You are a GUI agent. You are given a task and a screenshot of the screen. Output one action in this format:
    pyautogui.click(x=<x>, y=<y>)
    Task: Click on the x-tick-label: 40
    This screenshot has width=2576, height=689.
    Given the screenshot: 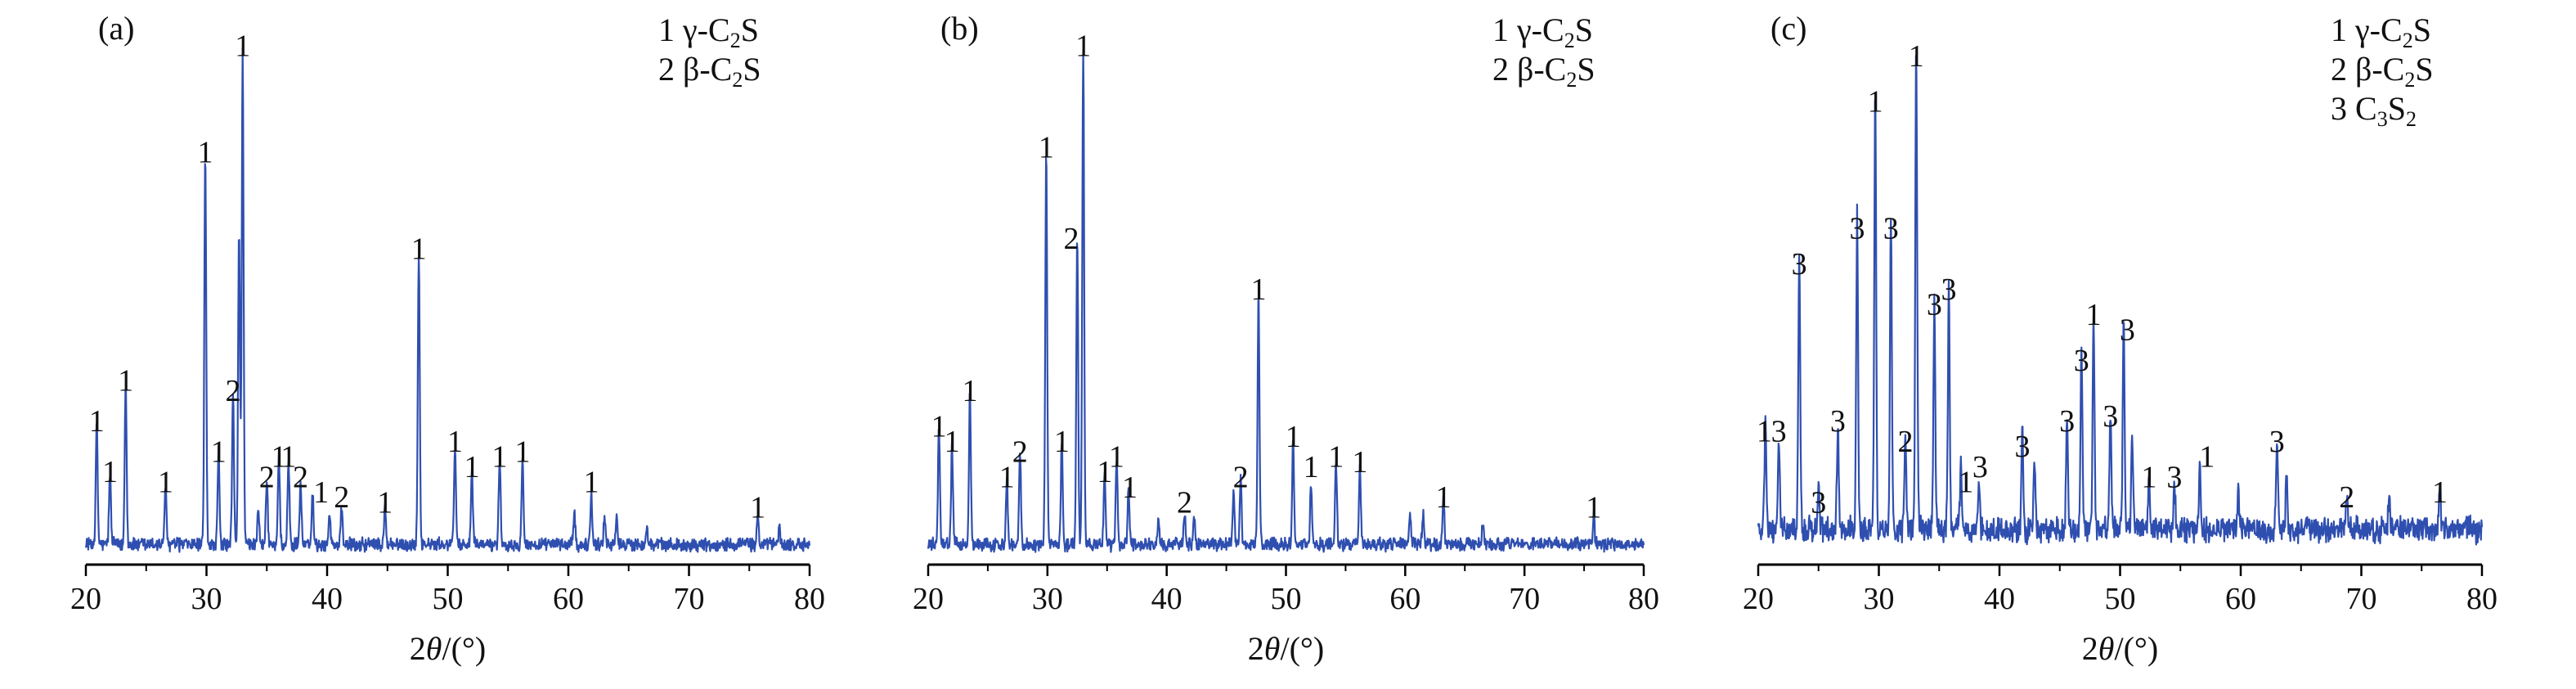 What is the action you would take?
    pyautogui.click(x=1999, y=599)
    